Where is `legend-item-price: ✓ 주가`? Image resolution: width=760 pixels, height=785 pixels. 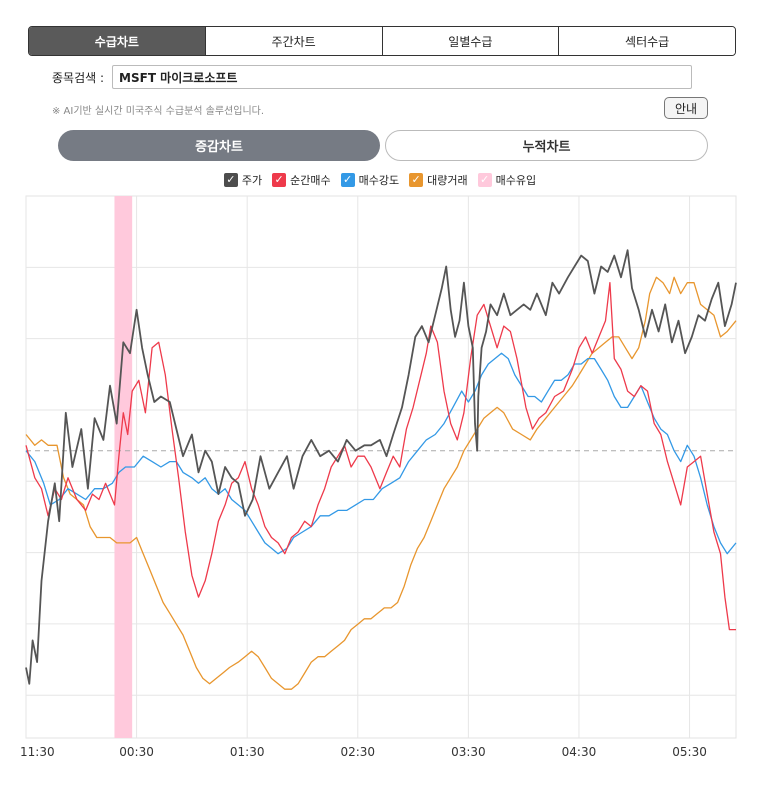 legend-item-price: ✓ 주가 is located at coordinates (243, 180).